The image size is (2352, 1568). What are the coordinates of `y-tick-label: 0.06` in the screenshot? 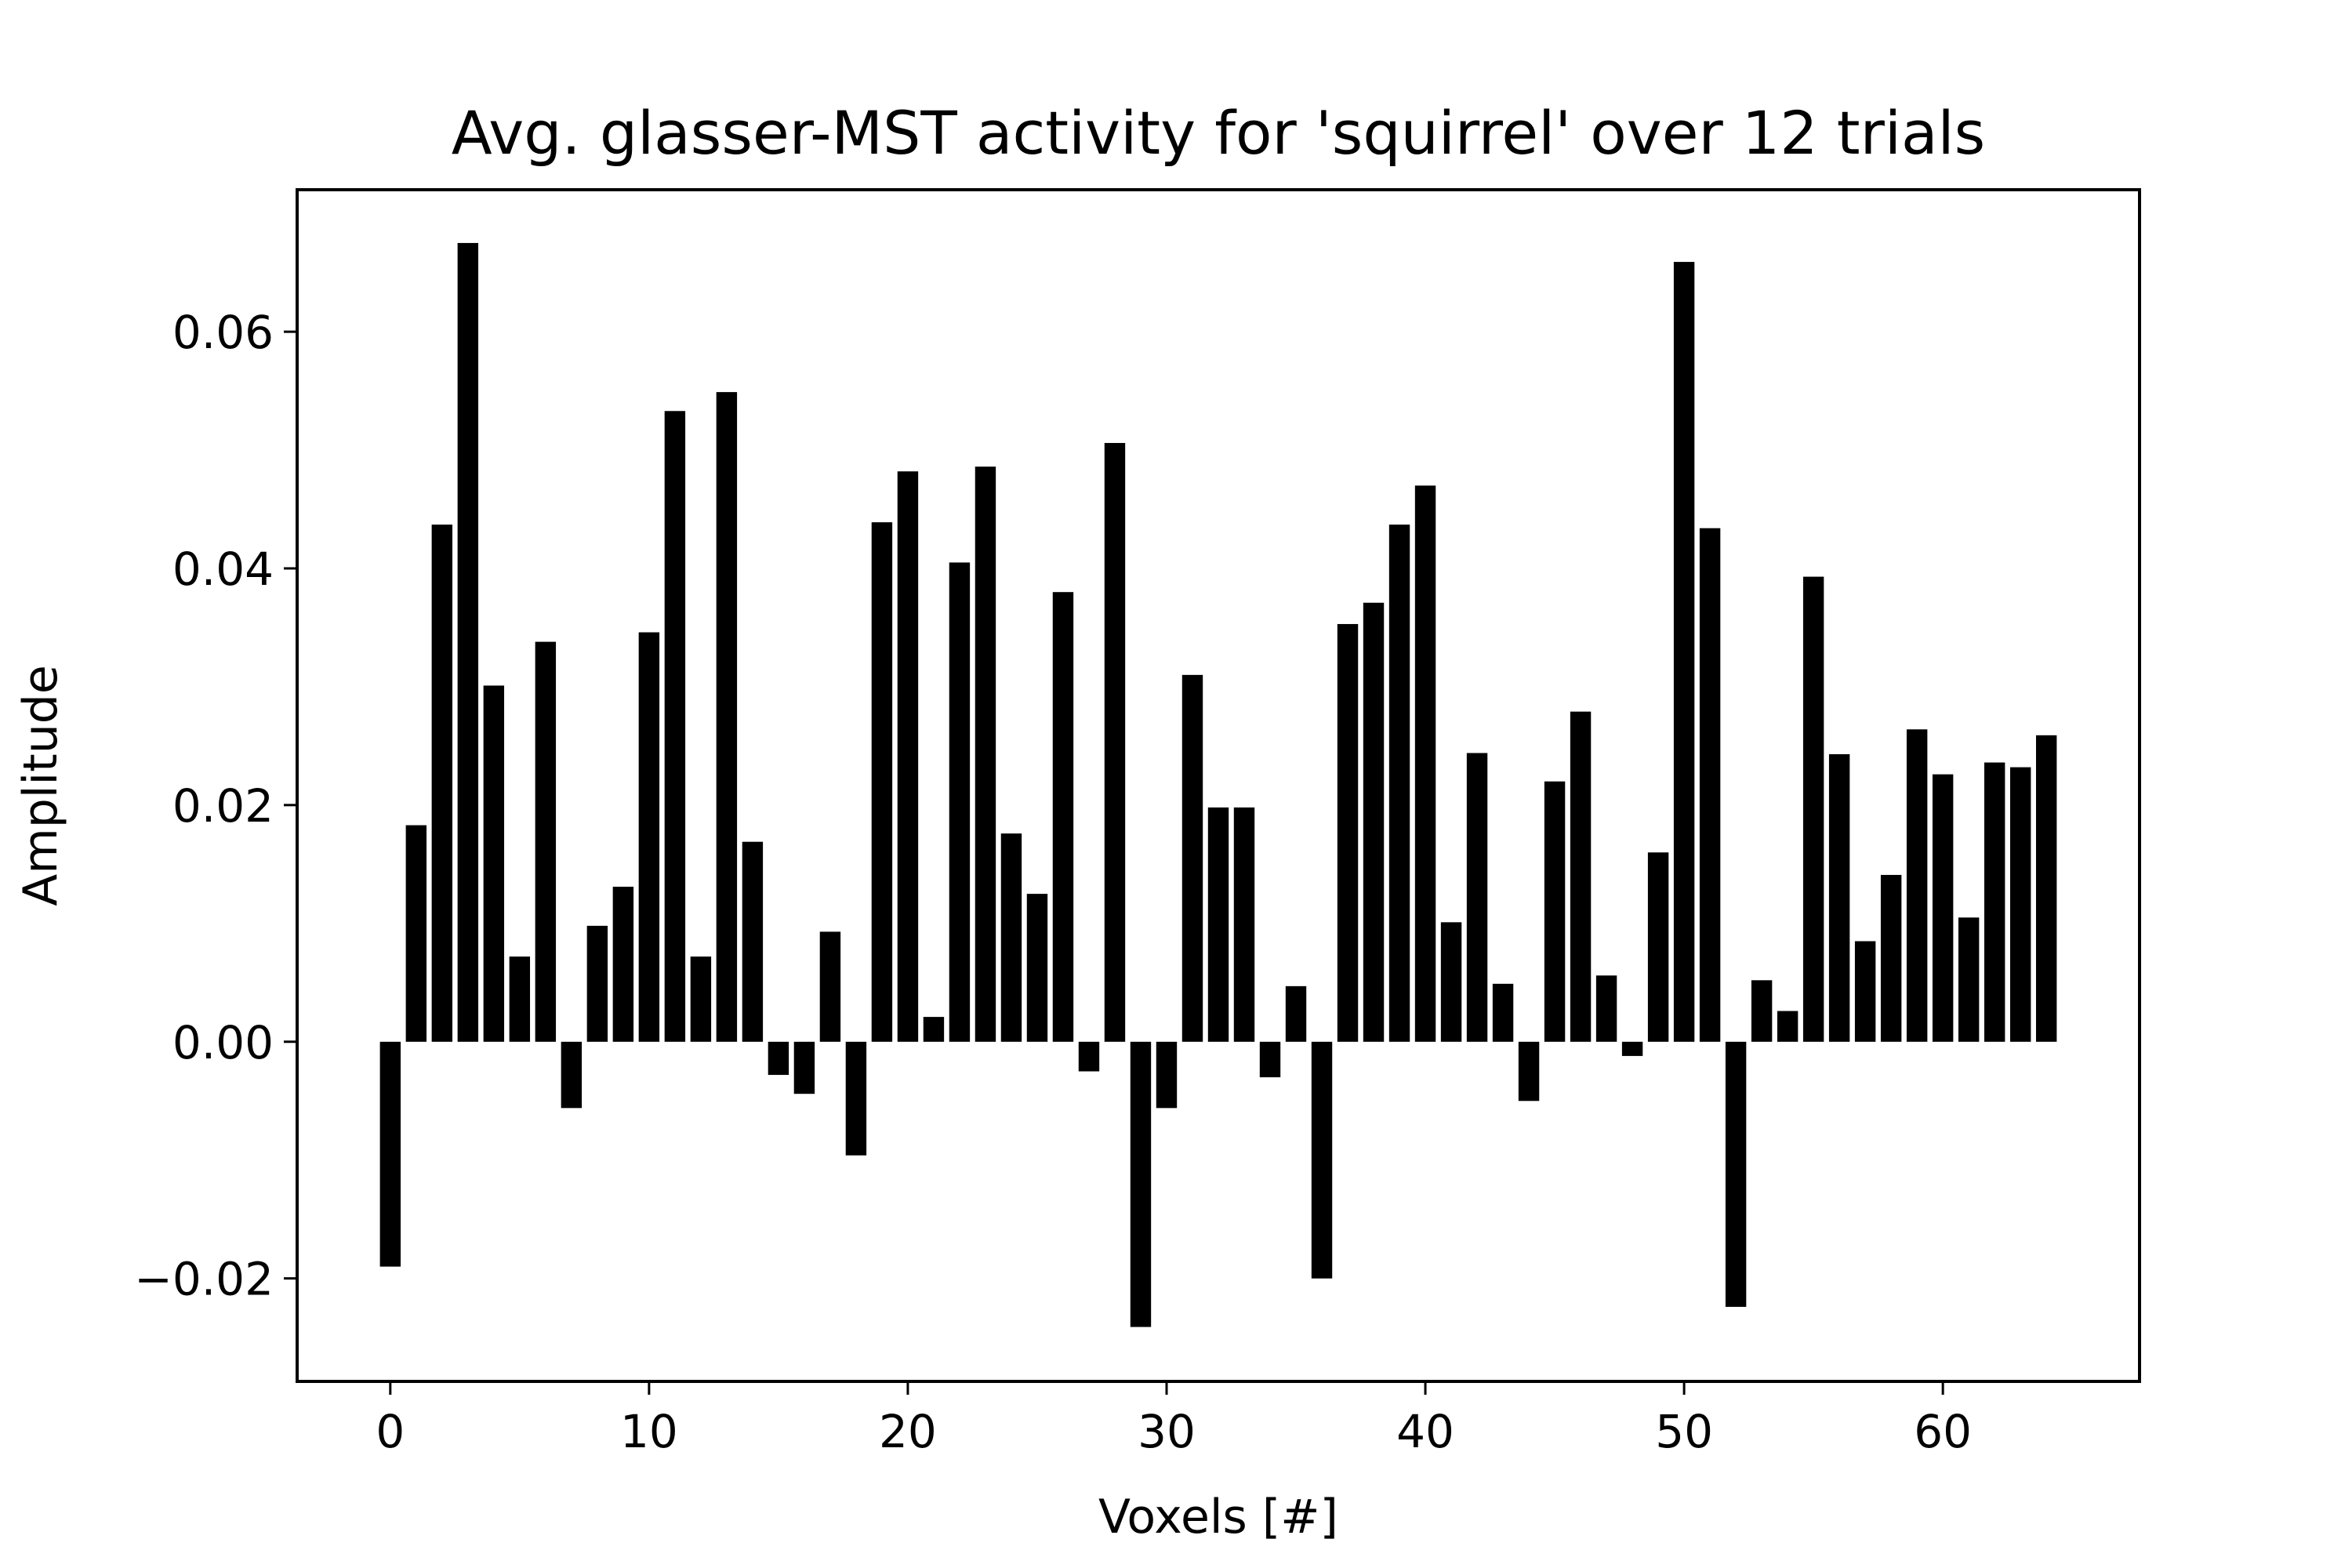 It's located at (223, 332).